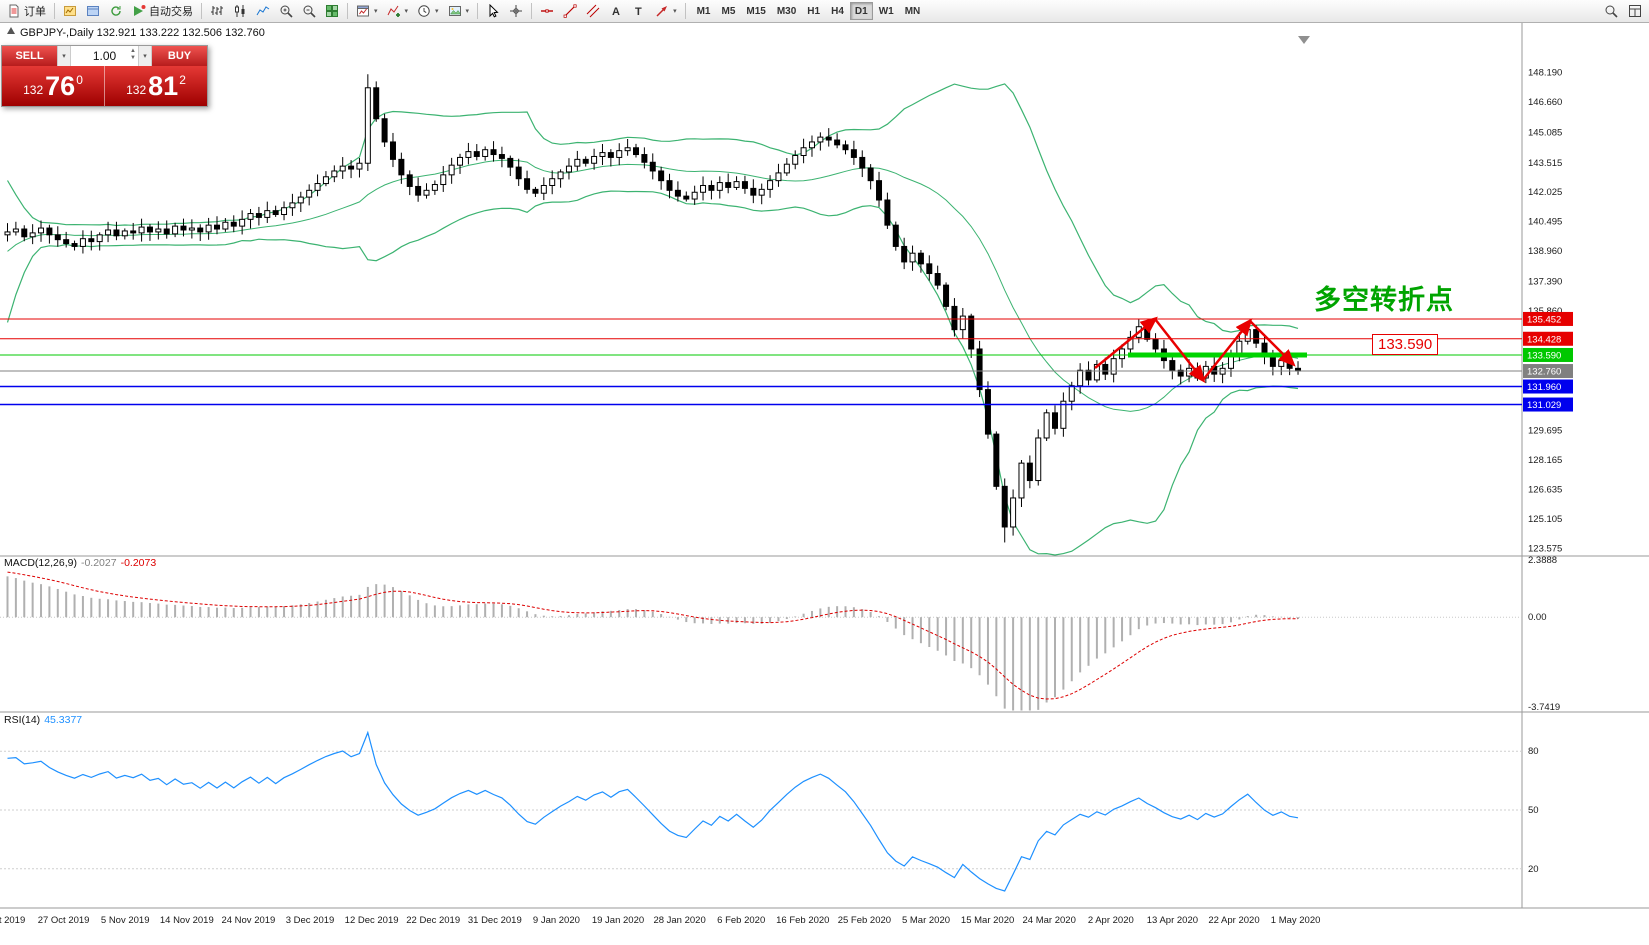 This screenshot has width=1649, height=945. Describe the element at coordinates (813, 11) in the screenshot. I see `timeframe-h1: H1` at that location.